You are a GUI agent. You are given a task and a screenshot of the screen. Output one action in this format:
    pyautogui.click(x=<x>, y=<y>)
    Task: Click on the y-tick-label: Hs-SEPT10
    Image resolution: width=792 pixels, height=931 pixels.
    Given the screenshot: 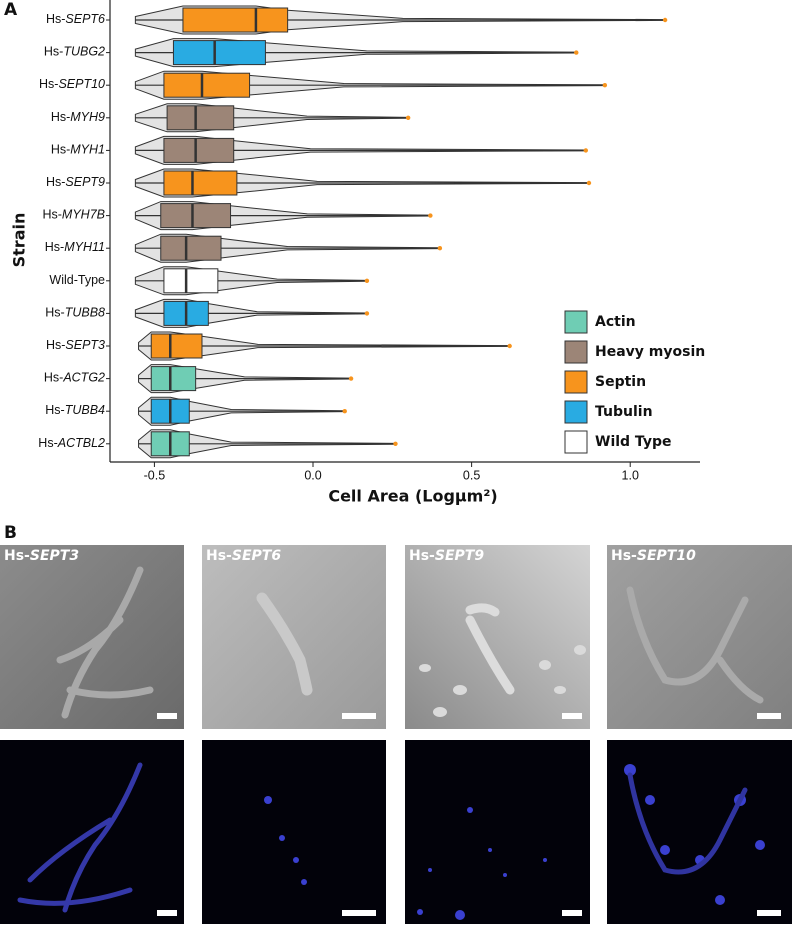 What is the action you would take?
    pyautogui.click(x=72, y=84)
    